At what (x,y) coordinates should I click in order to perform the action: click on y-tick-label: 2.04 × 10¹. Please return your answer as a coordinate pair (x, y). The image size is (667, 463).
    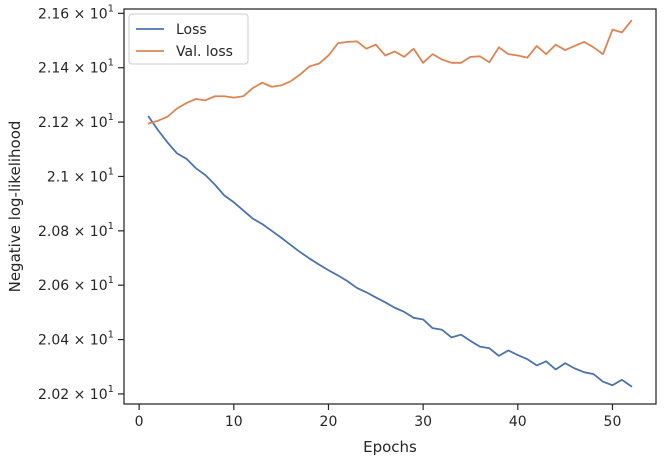
    Looking at the image, I should click on (76, 339).